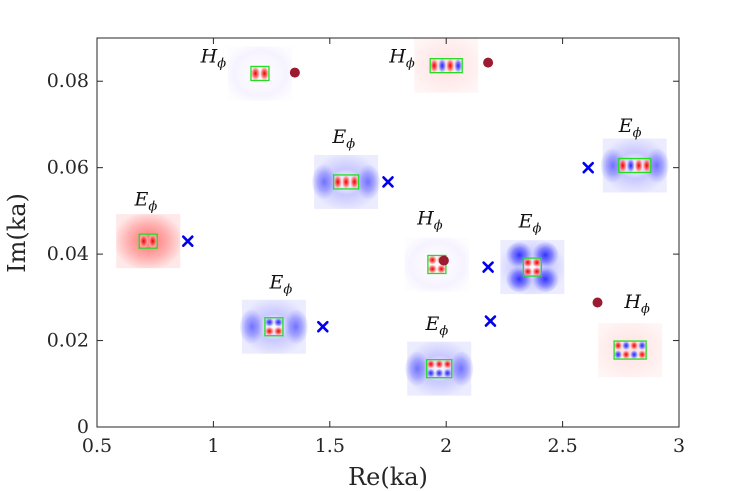 The height and width of the screenshot is (491, 747). Describe the element at coordinates (83, 427) in the screenshot. I see `y-tick-label: 0` at that location.